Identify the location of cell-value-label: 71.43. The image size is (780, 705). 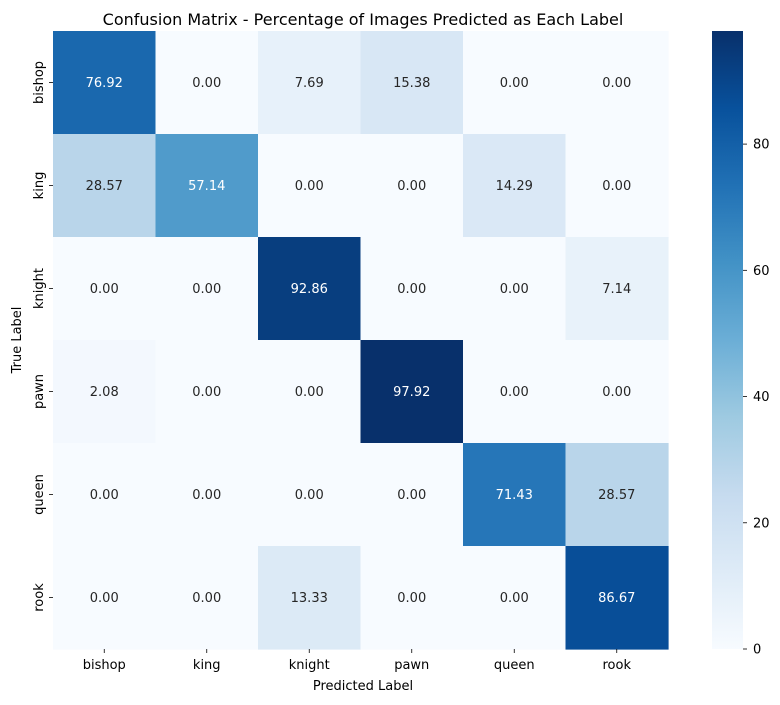
(514, 495).